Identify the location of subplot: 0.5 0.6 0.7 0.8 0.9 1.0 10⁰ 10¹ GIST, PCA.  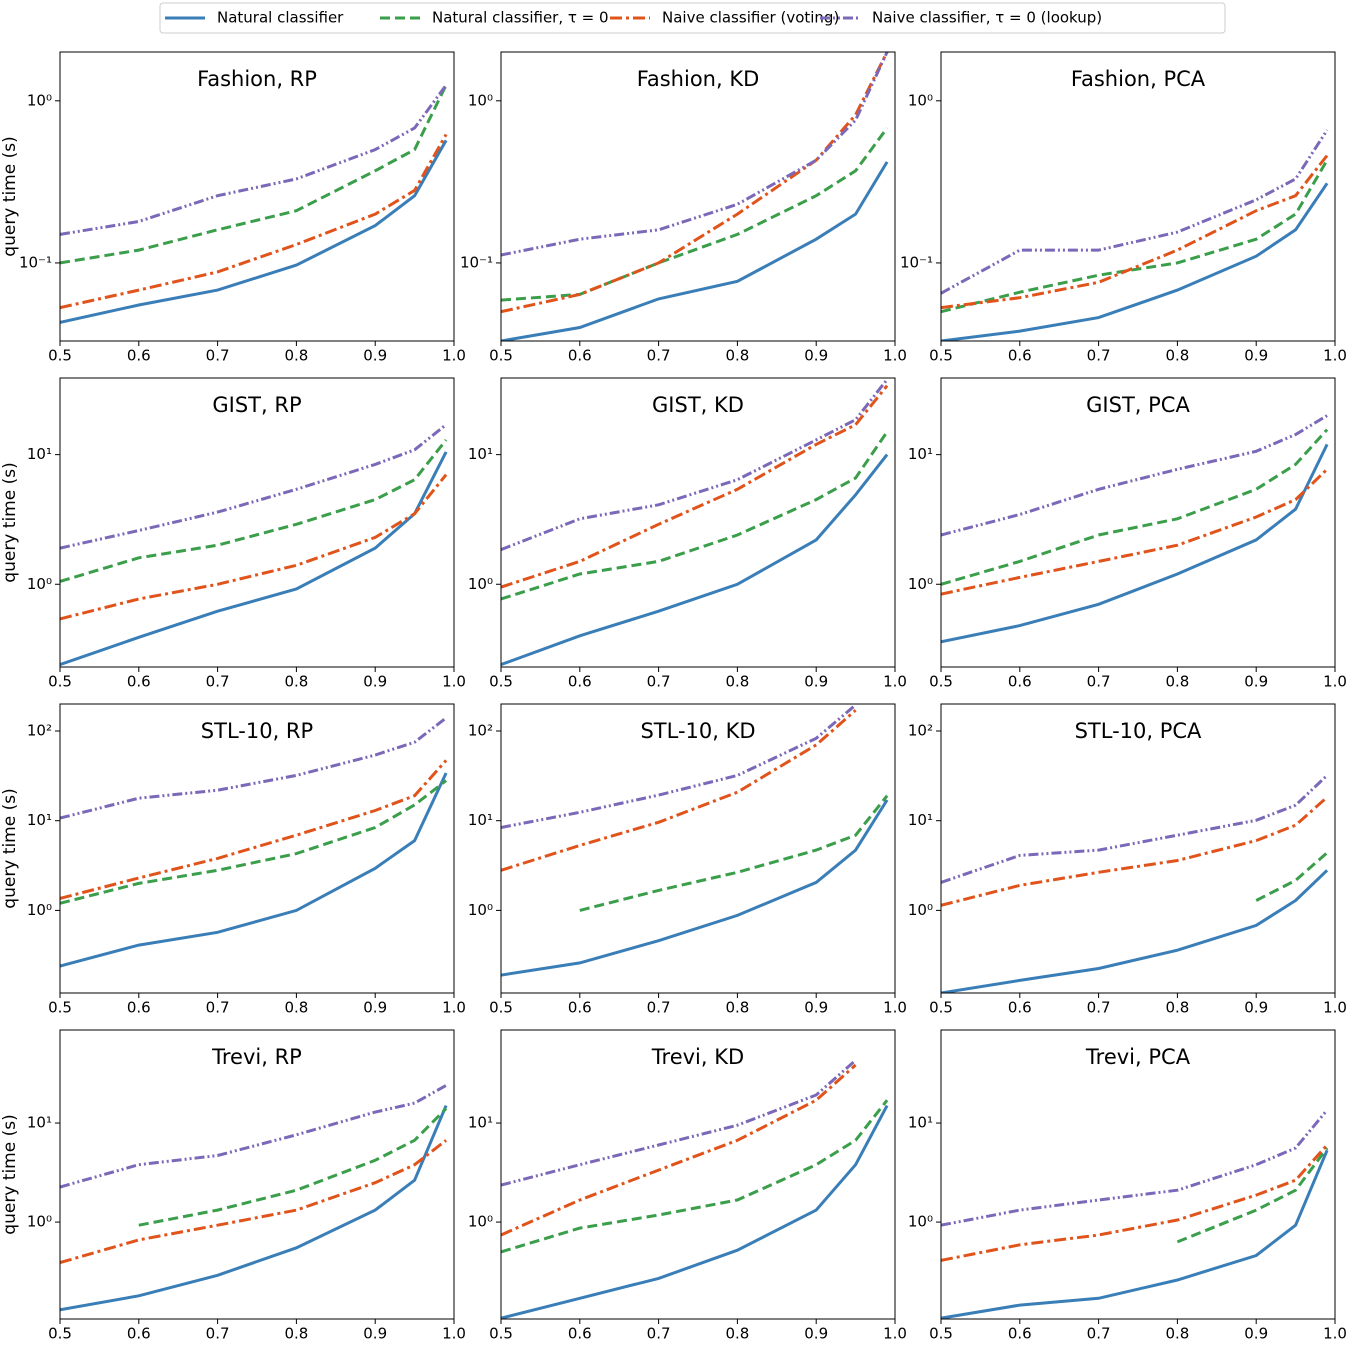
(1127, 534).